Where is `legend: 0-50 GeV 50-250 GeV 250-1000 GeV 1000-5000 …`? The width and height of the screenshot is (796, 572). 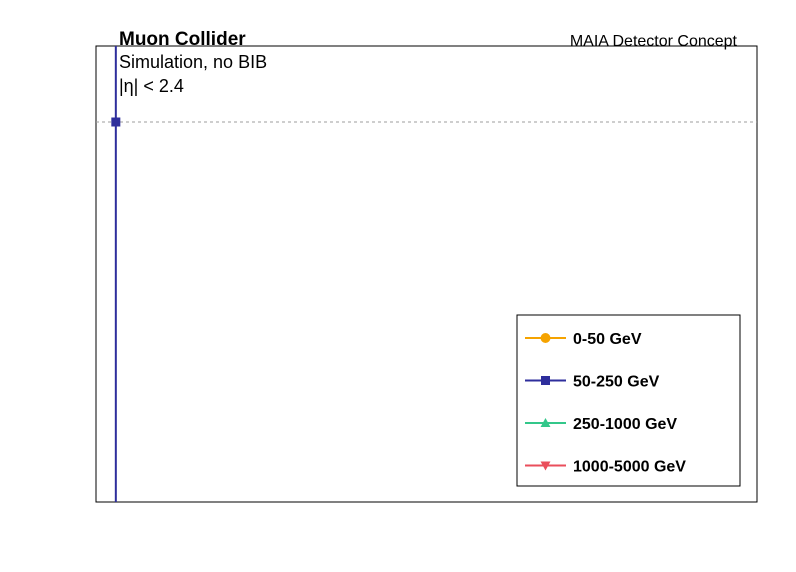 legend: 0-50 GeV 50-250 GeV 250-1000 GeV 1000-5000 … is located at coordinates (628, 400).